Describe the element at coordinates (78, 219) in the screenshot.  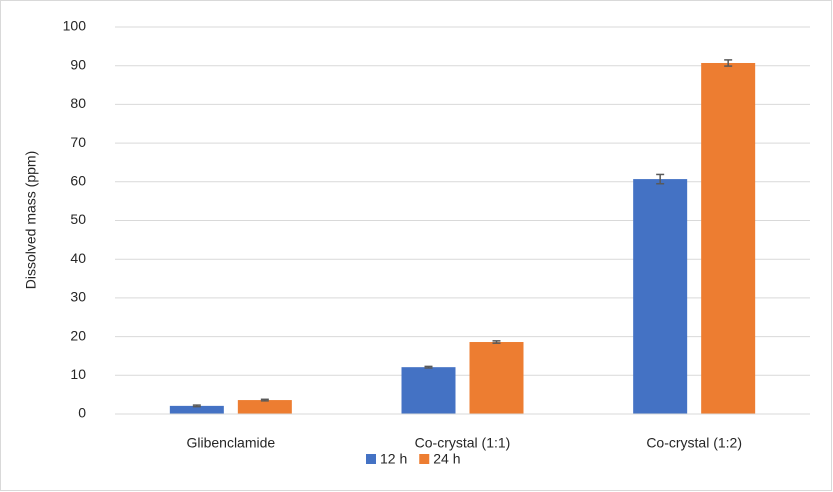
I see `y-tick-label: 50` at that location.